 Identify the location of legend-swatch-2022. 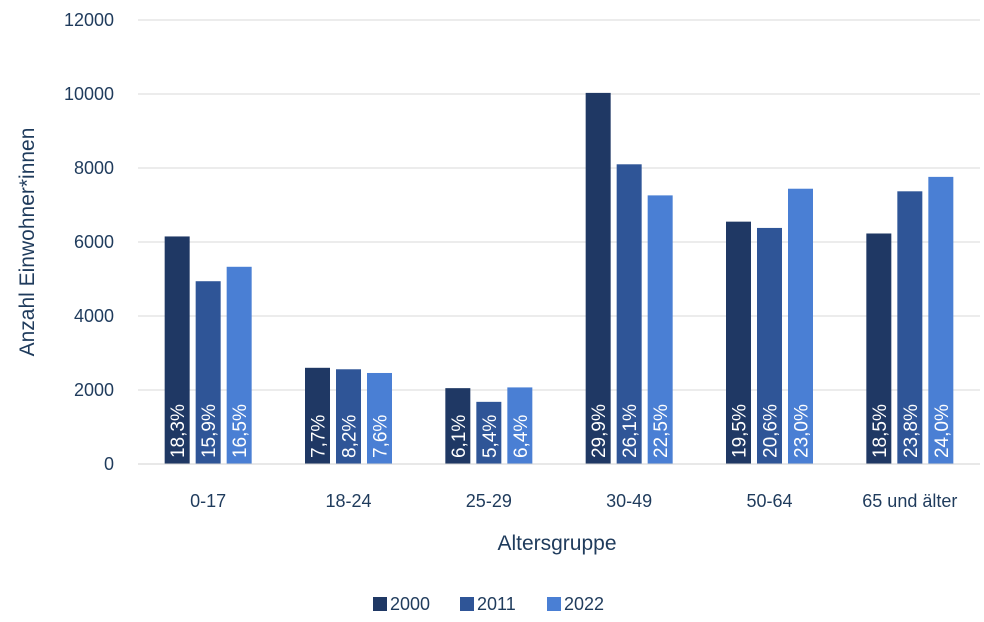
(554, 604).